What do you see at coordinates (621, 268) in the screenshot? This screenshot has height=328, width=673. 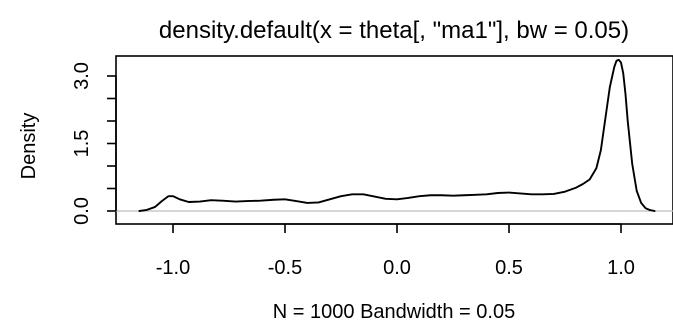 I see `x-tick-label: 1.0` at bounding box center [621, 268].